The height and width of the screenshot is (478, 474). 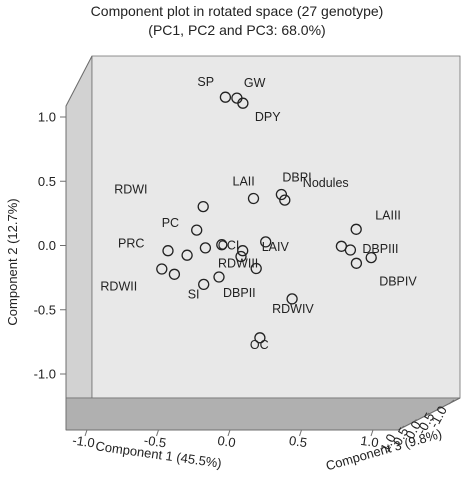 I want to click on y-tick-label: 1.0, so click(x=47, y=117).